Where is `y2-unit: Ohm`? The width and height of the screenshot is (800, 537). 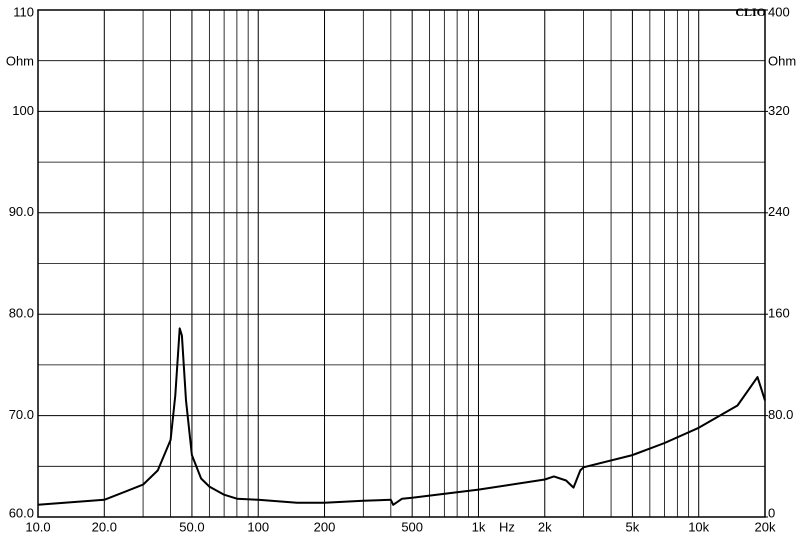
y2-unit: Ohm is located at coordinates (782, 60).